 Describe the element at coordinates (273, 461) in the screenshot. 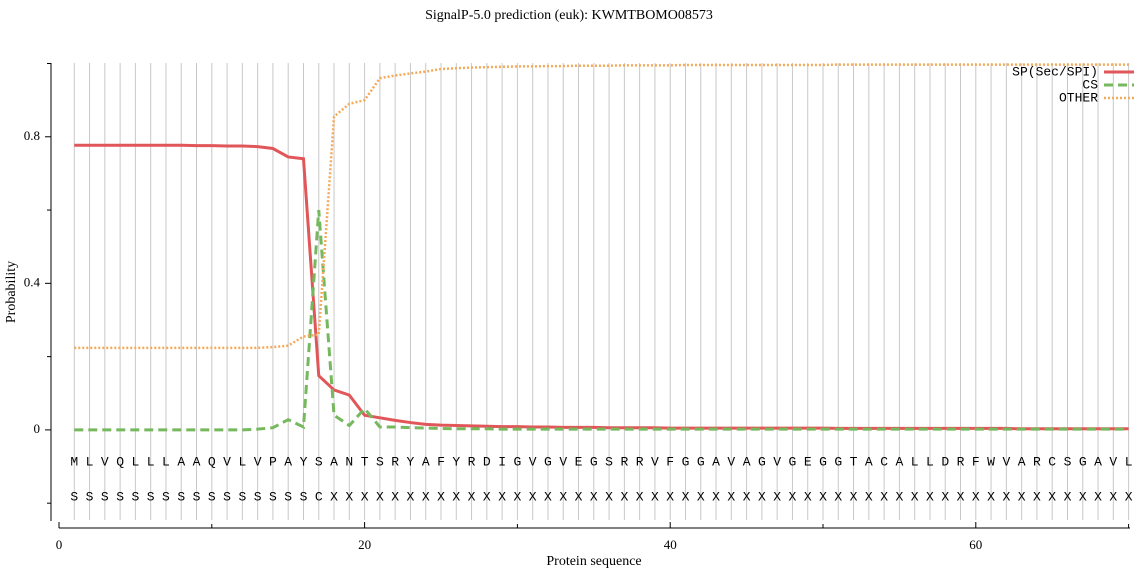

I see `sequence-letter: P` at that location.